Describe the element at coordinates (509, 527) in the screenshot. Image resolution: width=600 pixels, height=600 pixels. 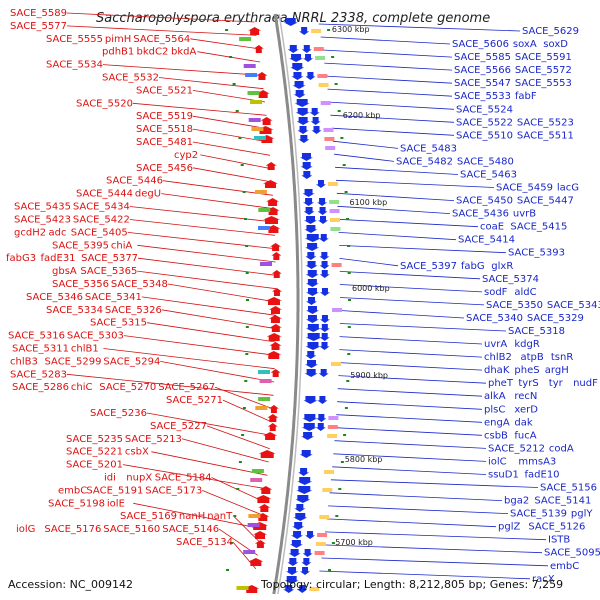
I see `gene-label-right: pglZ` at that location.